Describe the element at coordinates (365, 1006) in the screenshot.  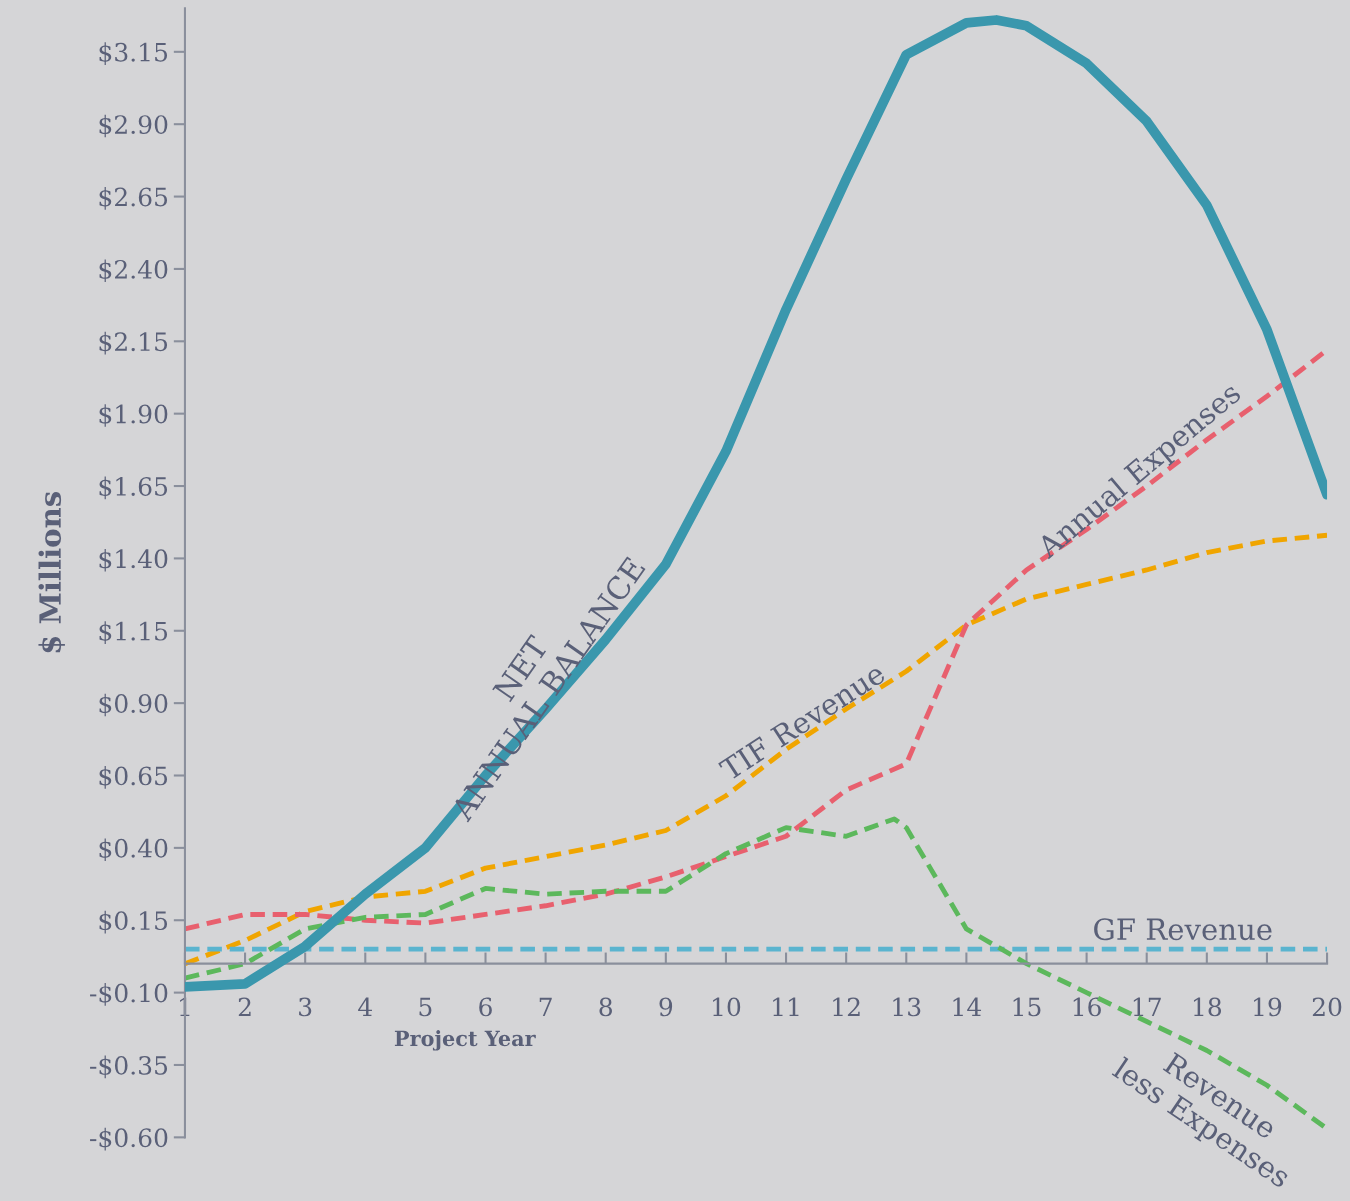
I see `x-tick-label: 4` at that location.